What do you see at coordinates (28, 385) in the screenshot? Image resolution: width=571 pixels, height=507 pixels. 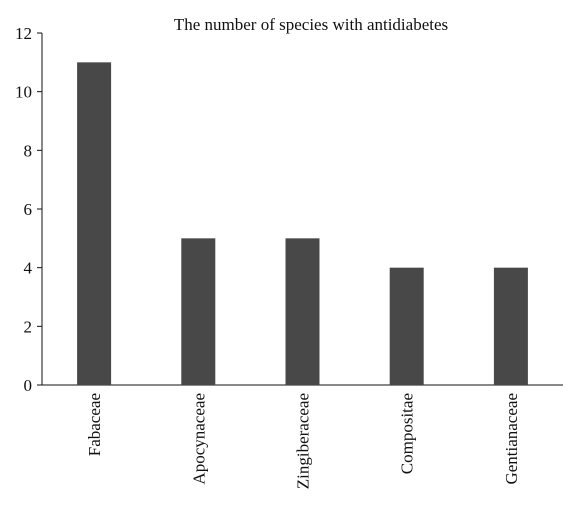 I see `y-tick-label: 0` at bounding box center [28, 385].